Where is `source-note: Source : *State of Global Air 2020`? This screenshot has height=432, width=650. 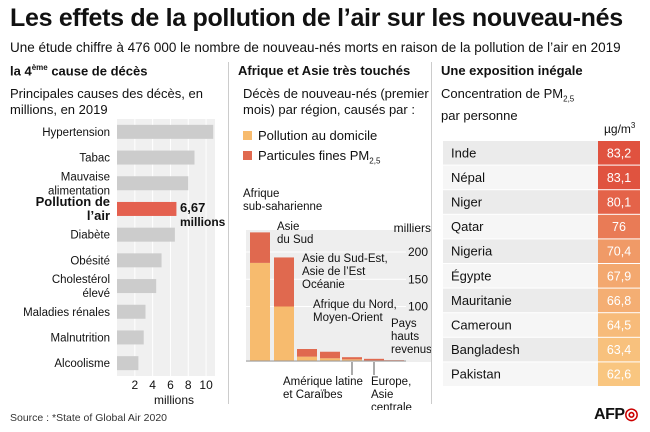
source-note: Source : *State of Global Air 2020 is located at coordinates (89, 418).